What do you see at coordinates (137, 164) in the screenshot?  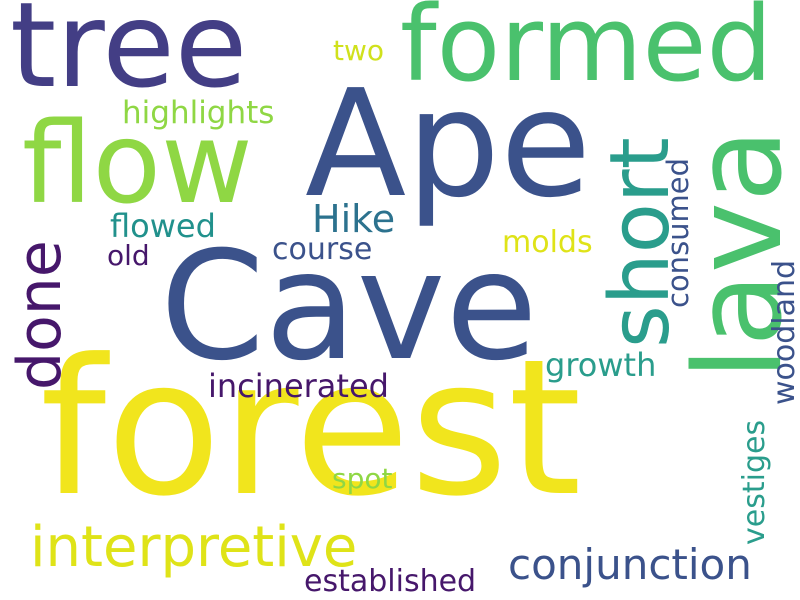 I see `word-flow: flow` at bounding box center [137, 164].